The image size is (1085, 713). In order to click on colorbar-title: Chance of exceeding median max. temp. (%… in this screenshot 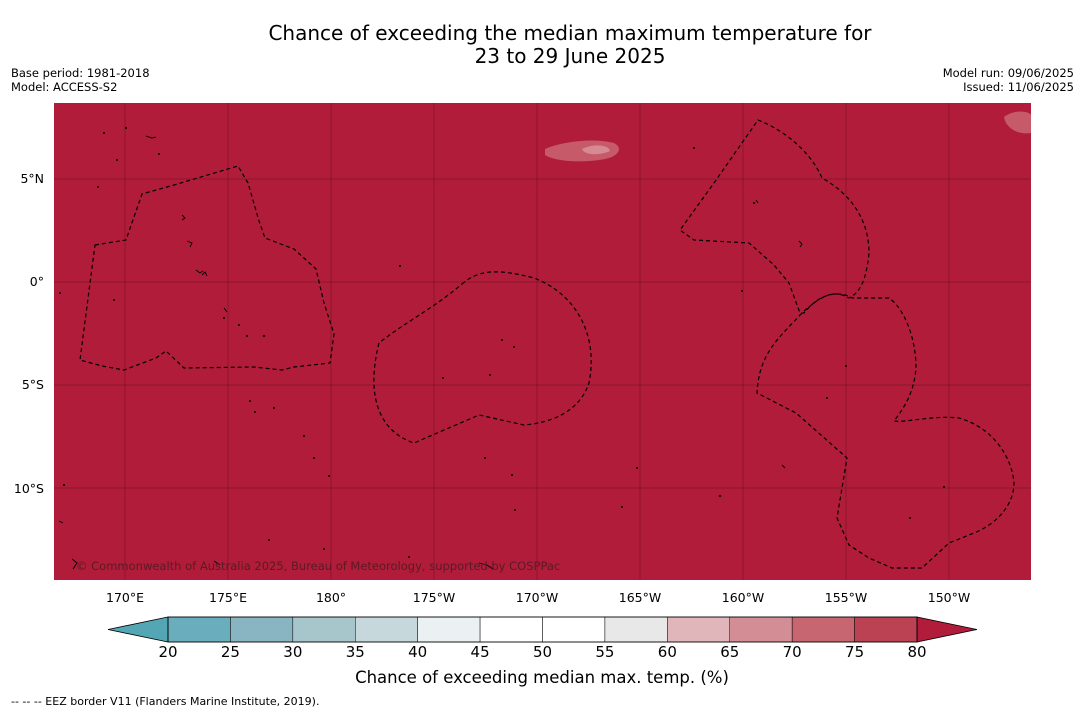, I will do `click(542, 677)`.